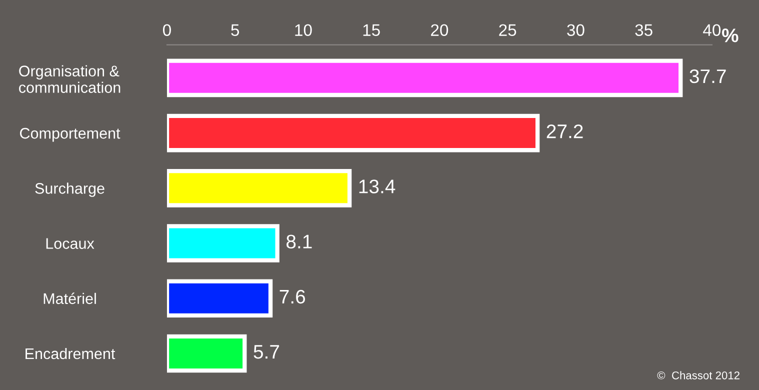  I want to click on x-tick-label: 30, so click(575, 30).